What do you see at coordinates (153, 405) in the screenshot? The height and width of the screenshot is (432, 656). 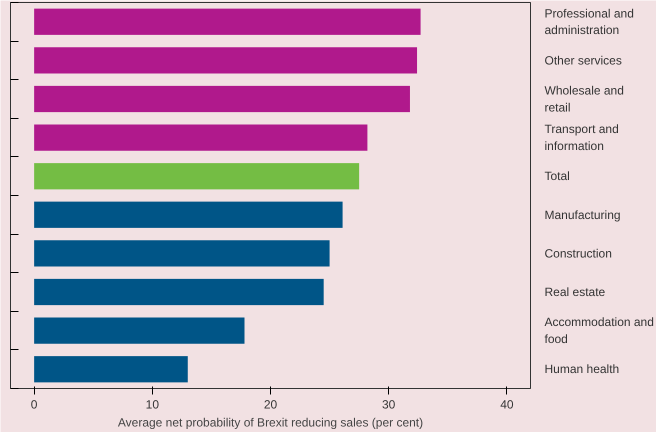 I see `x-tick-label: 10` at bounding box center [153, 405].